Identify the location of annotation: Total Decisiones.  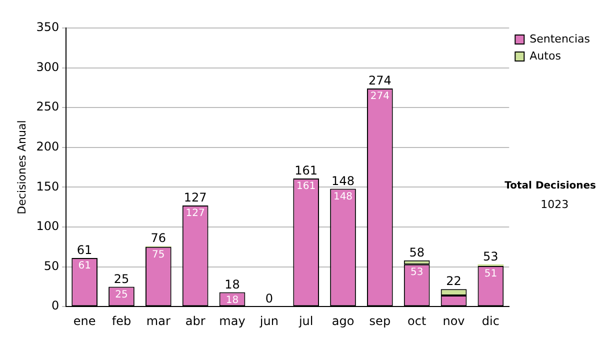
(550, 186).